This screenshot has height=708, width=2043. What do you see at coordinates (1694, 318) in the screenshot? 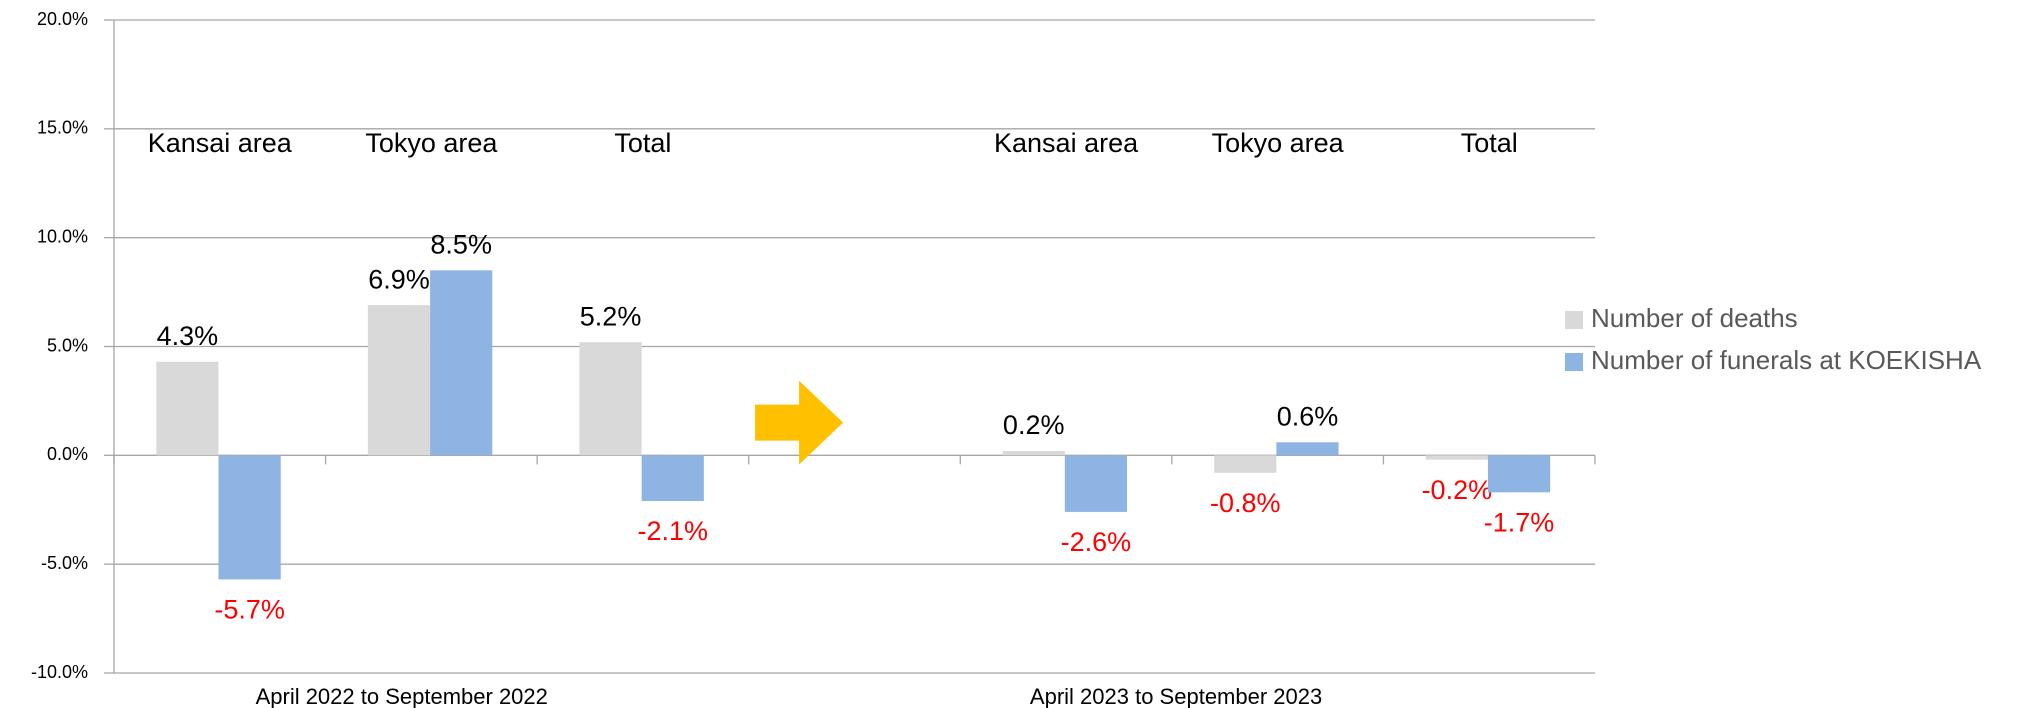
I see `legend-label: Number of deaths` at bounding box center [1694, 318].